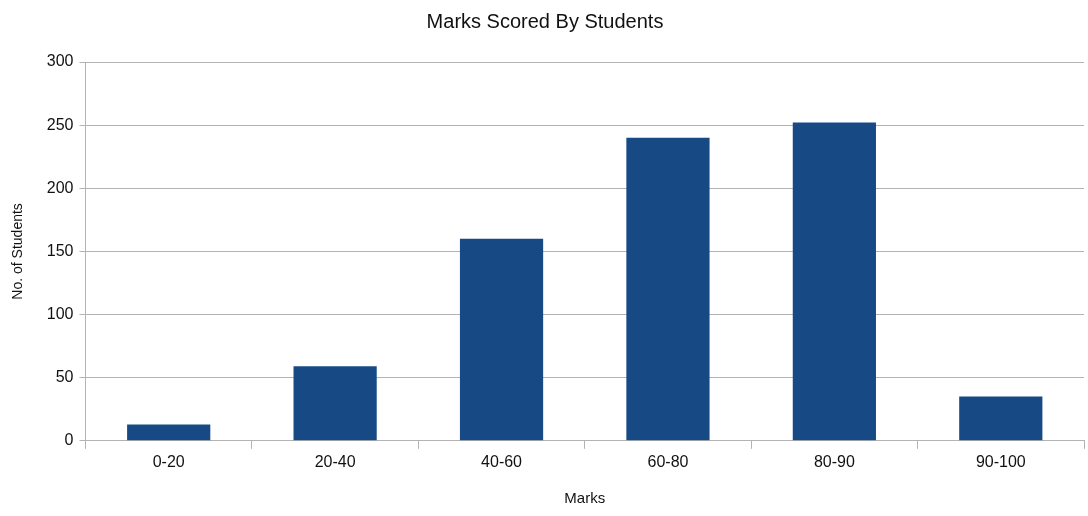 The image size is (1088, 516). What do you see at coordinates (60, 313) in the screenshot?
I see `y-tick-label: 100` at bounding box center [60, 313].